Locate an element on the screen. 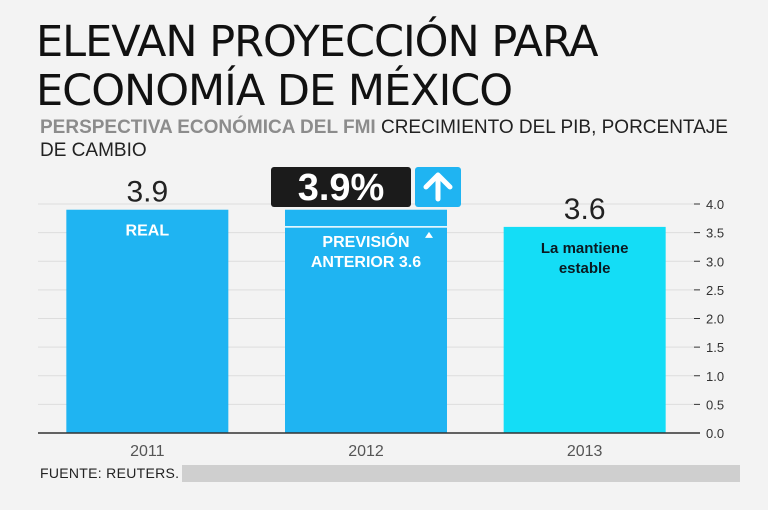  x-tick-label-2013: 2013 is located at coordinates (585, 451).